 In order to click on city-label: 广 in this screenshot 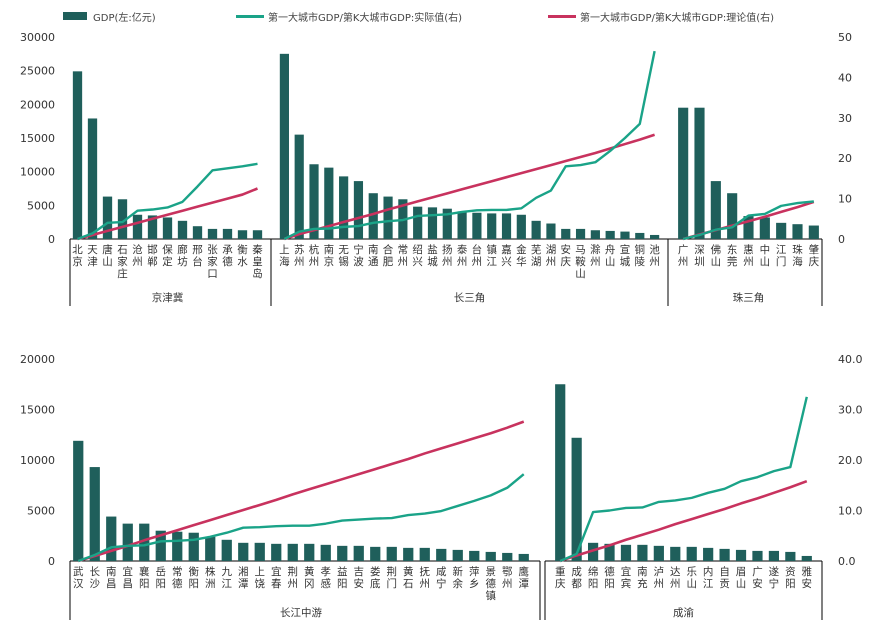, I will do `click(683, 250)`.